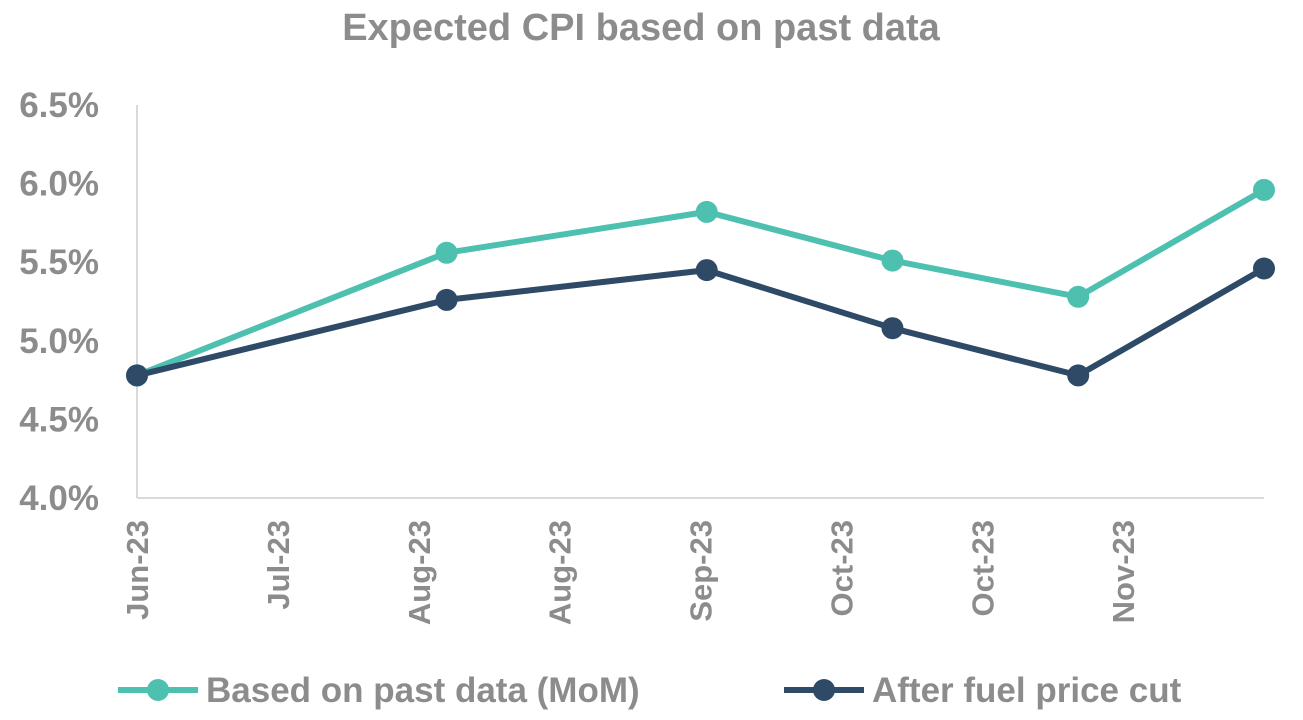 The width and height of the screenshot is (1303, 720). I want to click on y-tick-label: 6.5%, so click(59, 105).